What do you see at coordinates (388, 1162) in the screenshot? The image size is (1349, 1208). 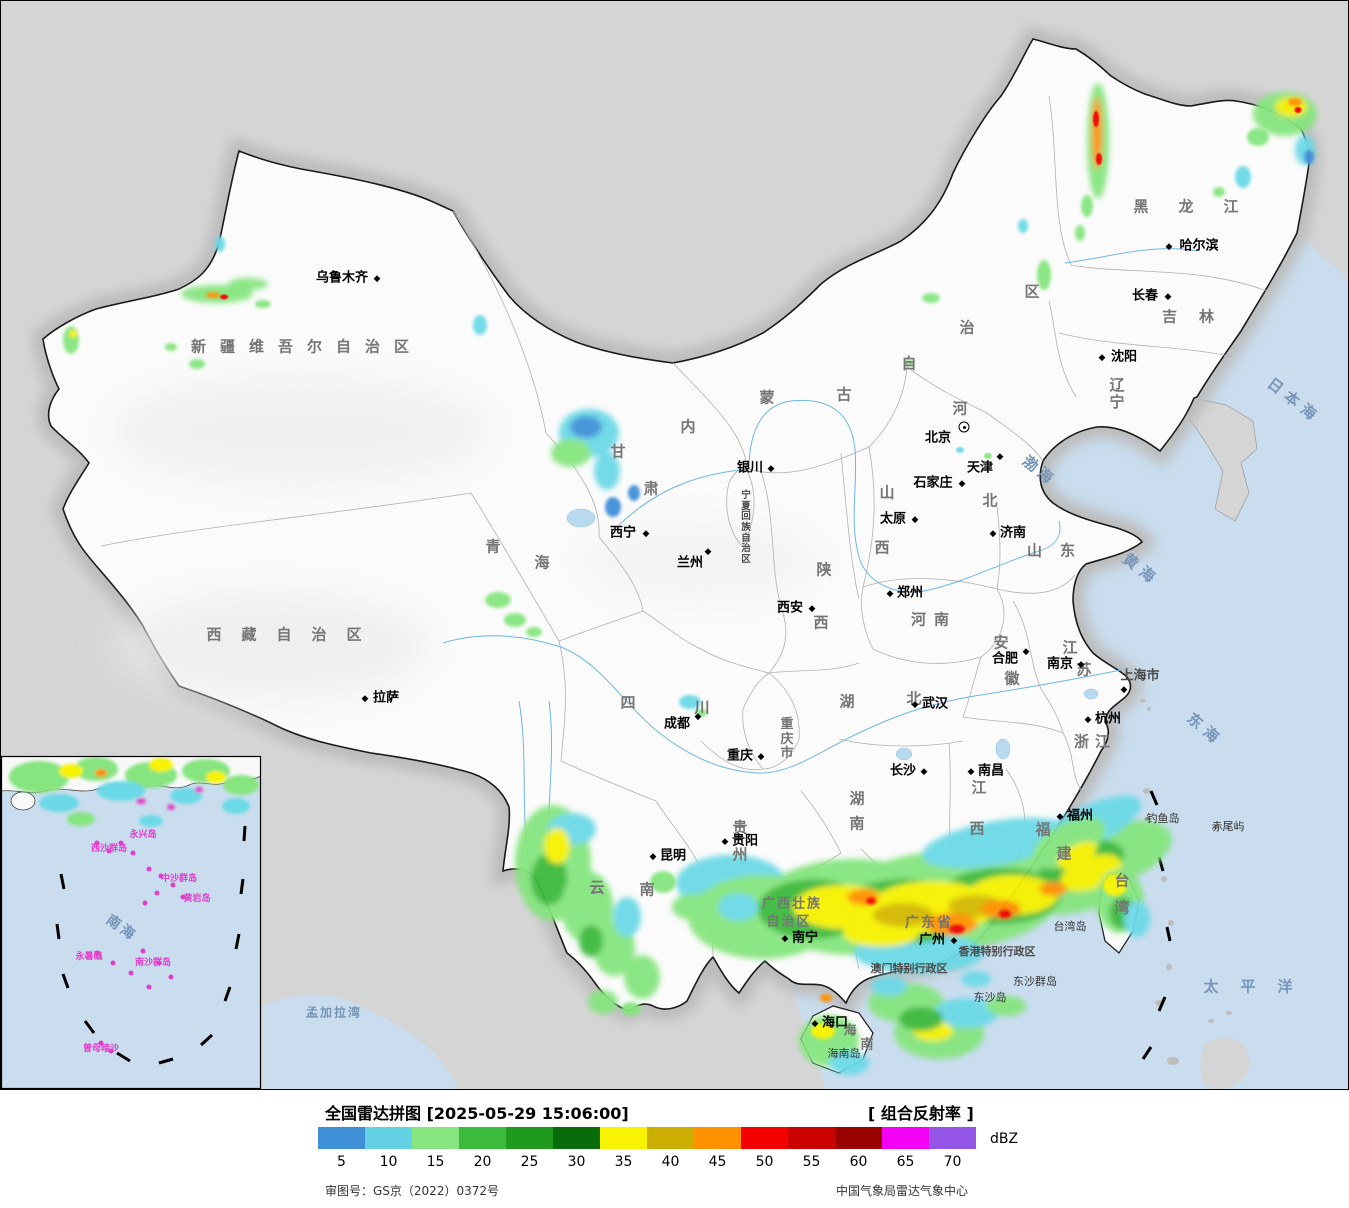 I see `legend-tick-value: 10` at bounding box center [388, 1162].